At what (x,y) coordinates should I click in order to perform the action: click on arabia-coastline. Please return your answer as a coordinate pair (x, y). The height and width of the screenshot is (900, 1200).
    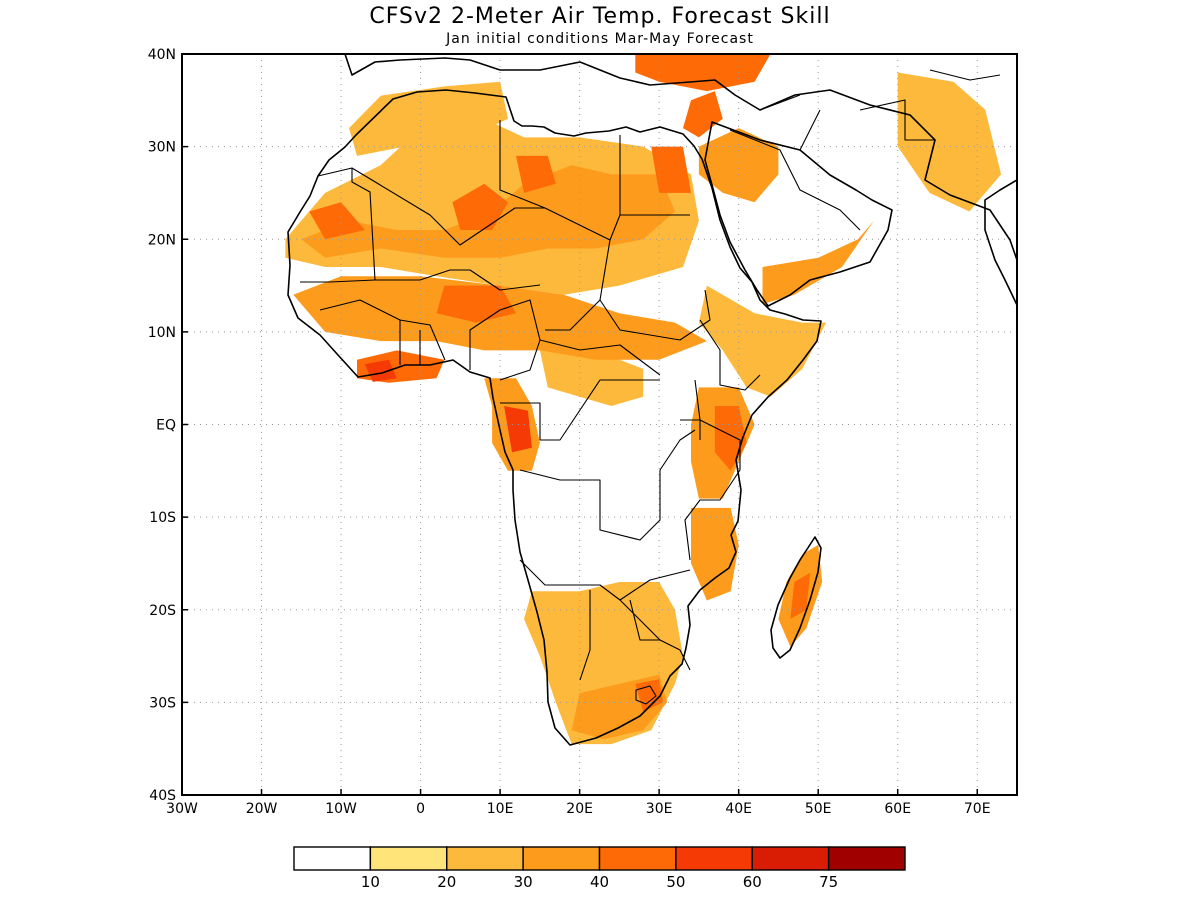
    Looking at the image, I should click on (798, 214).